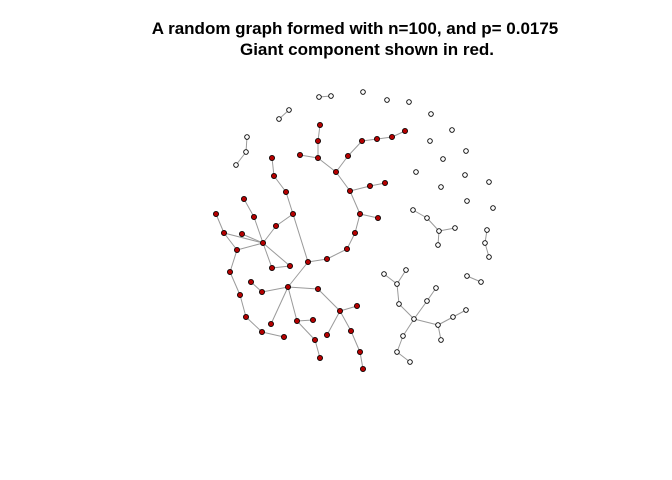  What do you see at coordinates (438, 245) in the screenshot?
I see `node-w26` at bounding box center [438, 245].